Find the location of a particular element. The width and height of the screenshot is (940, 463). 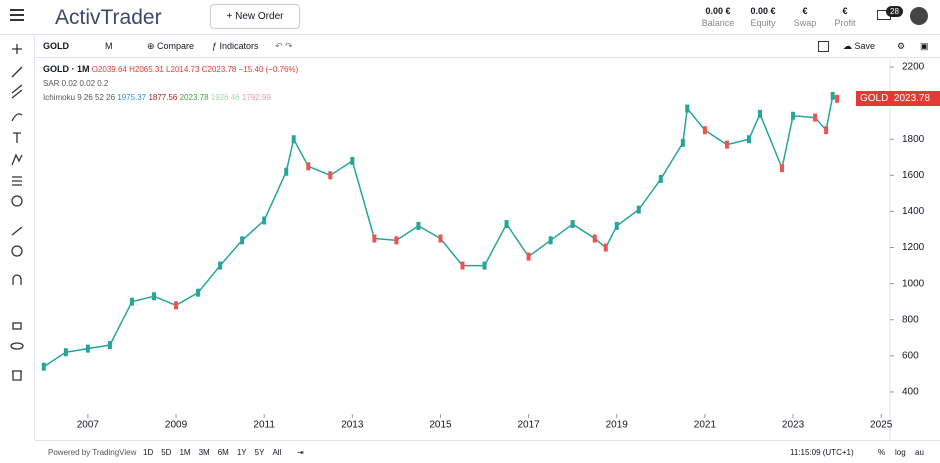

delete-tool is located at coordinates (17, 375).